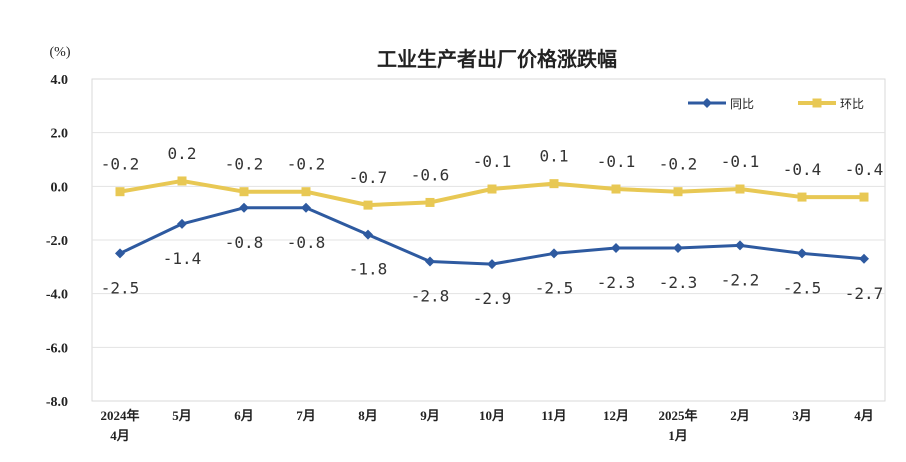  Describe the element at coordinates (852, 104) in the screenshot. I see `legend-label: 环比` at that location.